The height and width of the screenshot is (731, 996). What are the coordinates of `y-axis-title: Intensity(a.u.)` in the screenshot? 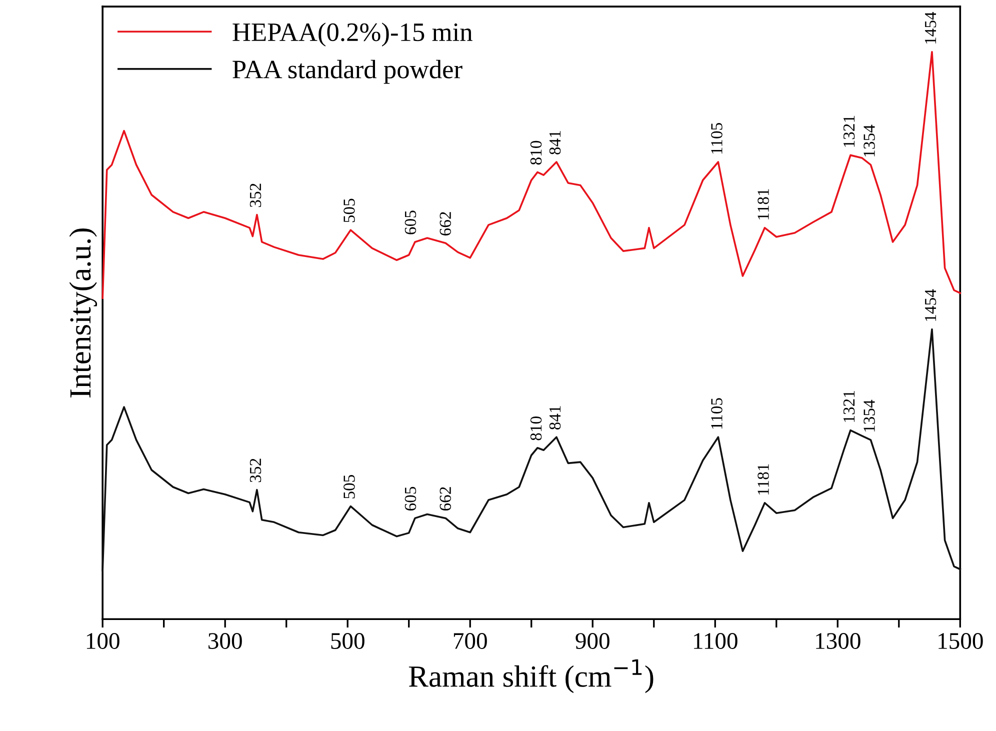 It's located at (83, 313).